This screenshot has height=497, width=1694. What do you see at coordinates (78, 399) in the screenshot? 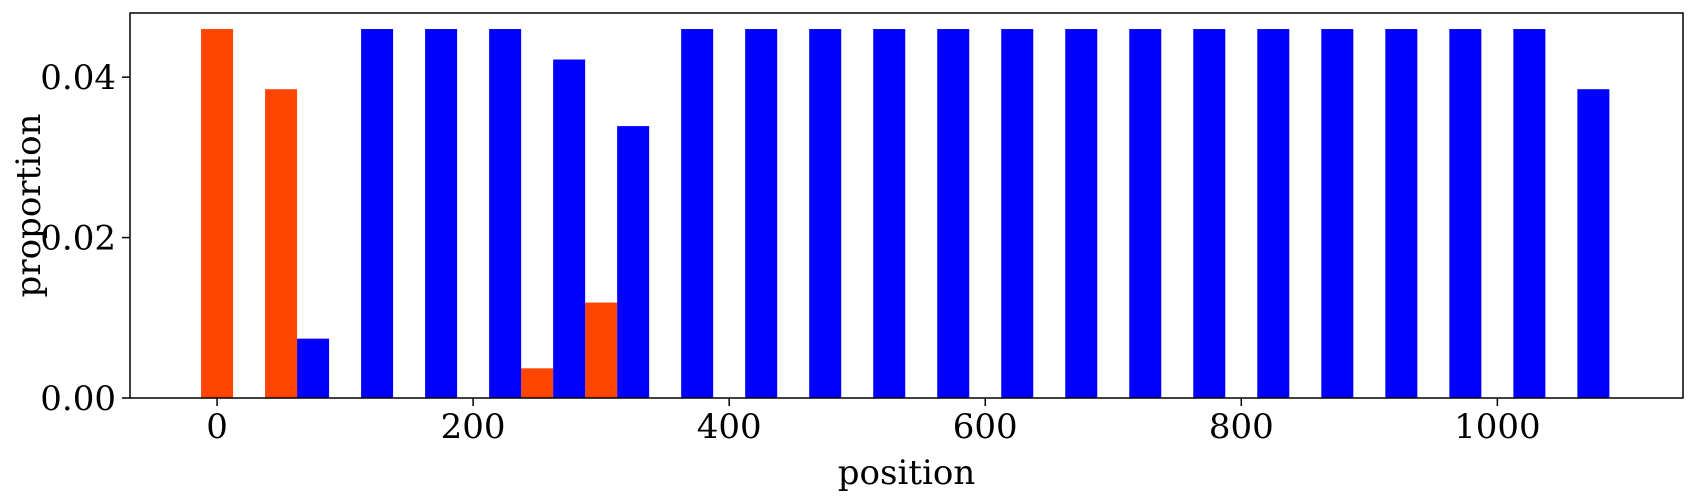
I see `y-tick-label: 0.00` at bounding box center [78, 399].